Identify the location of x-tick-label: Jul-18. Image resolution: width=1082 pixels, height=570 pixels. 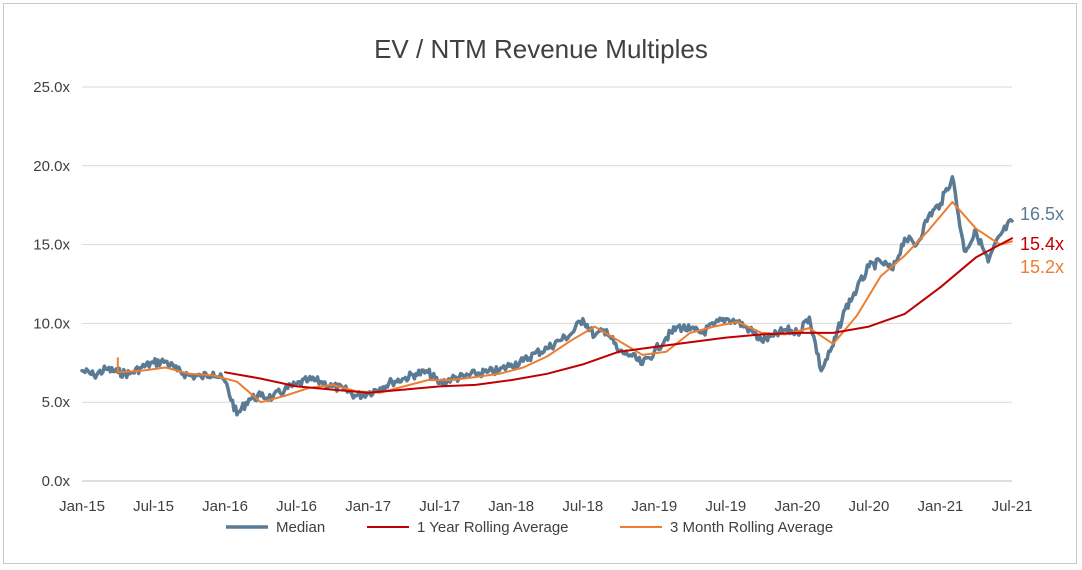
(582, 506).